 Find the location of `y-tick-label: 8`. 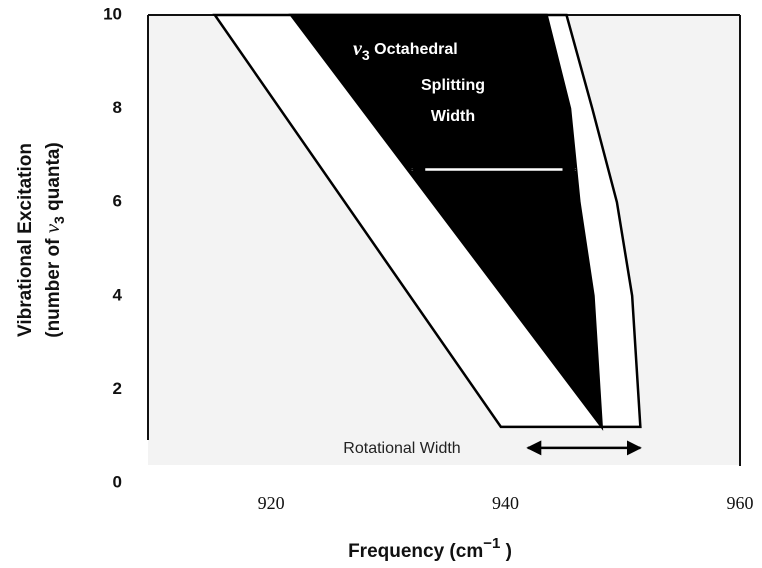

y-tick-label: 8 is located at coordinates (117, 107).